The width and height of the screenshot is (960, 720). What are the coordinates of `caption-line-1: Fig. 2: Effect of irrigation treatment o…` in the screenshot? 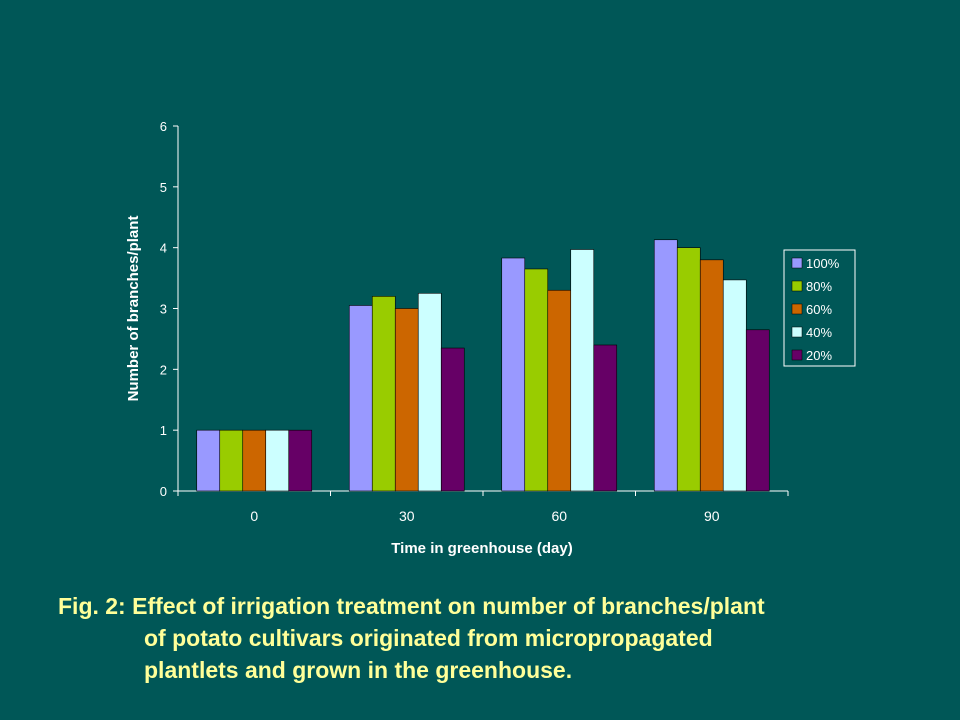 It's located at (411, 606).